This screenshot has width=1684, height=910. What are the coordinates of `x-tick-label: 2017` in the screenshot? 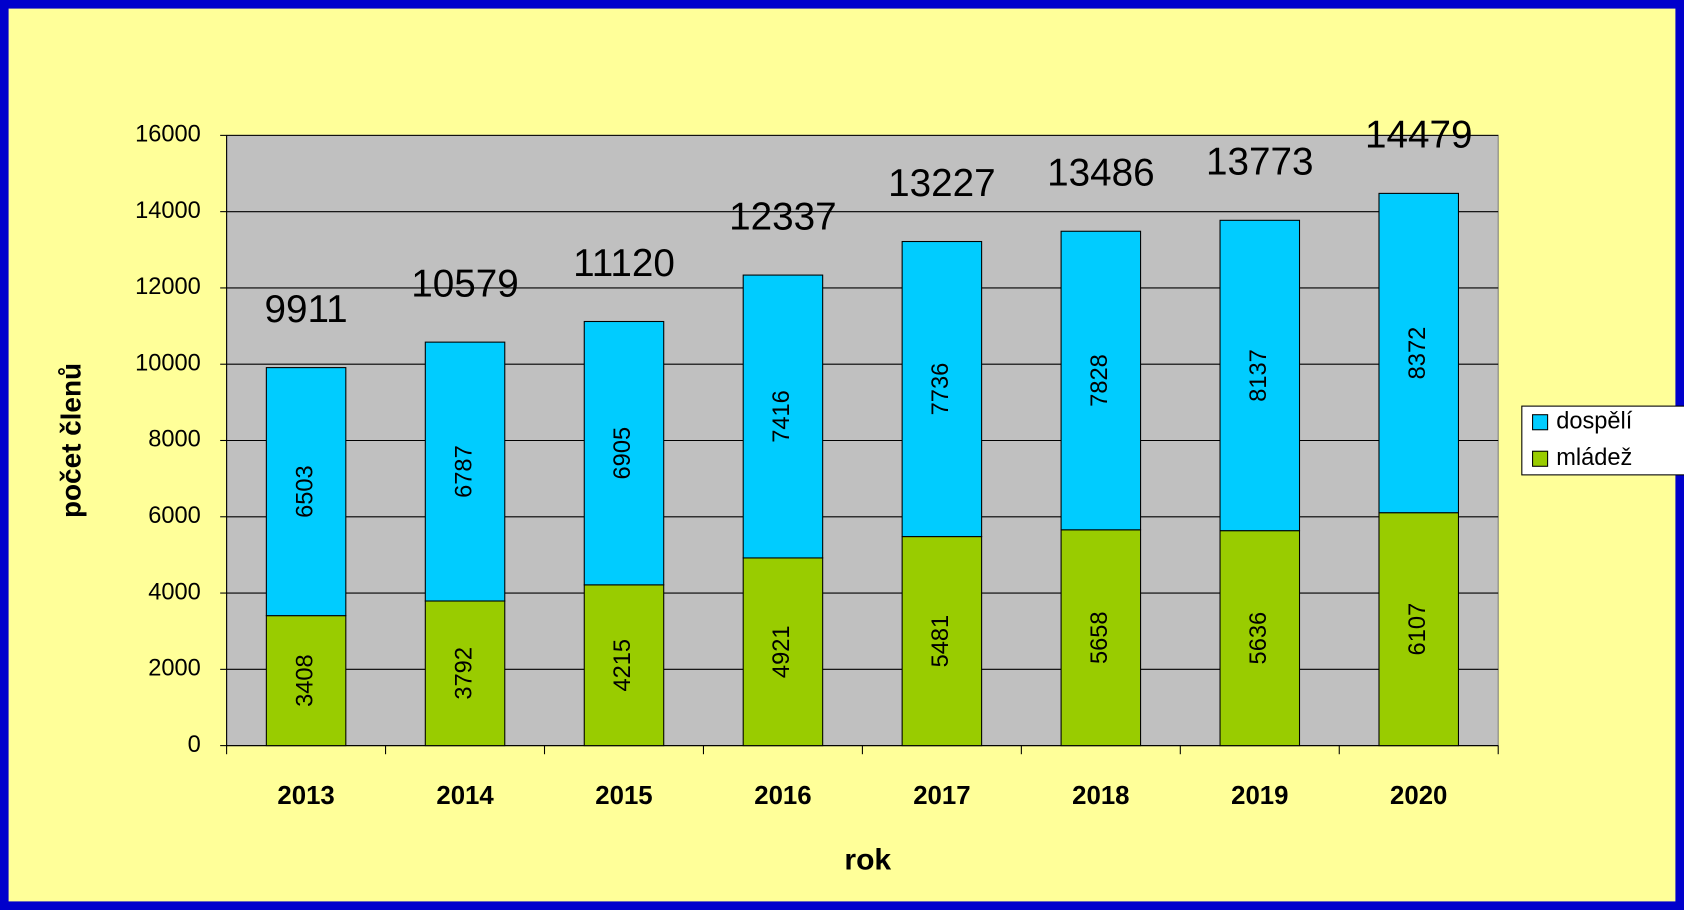 It's located at (941, 796).